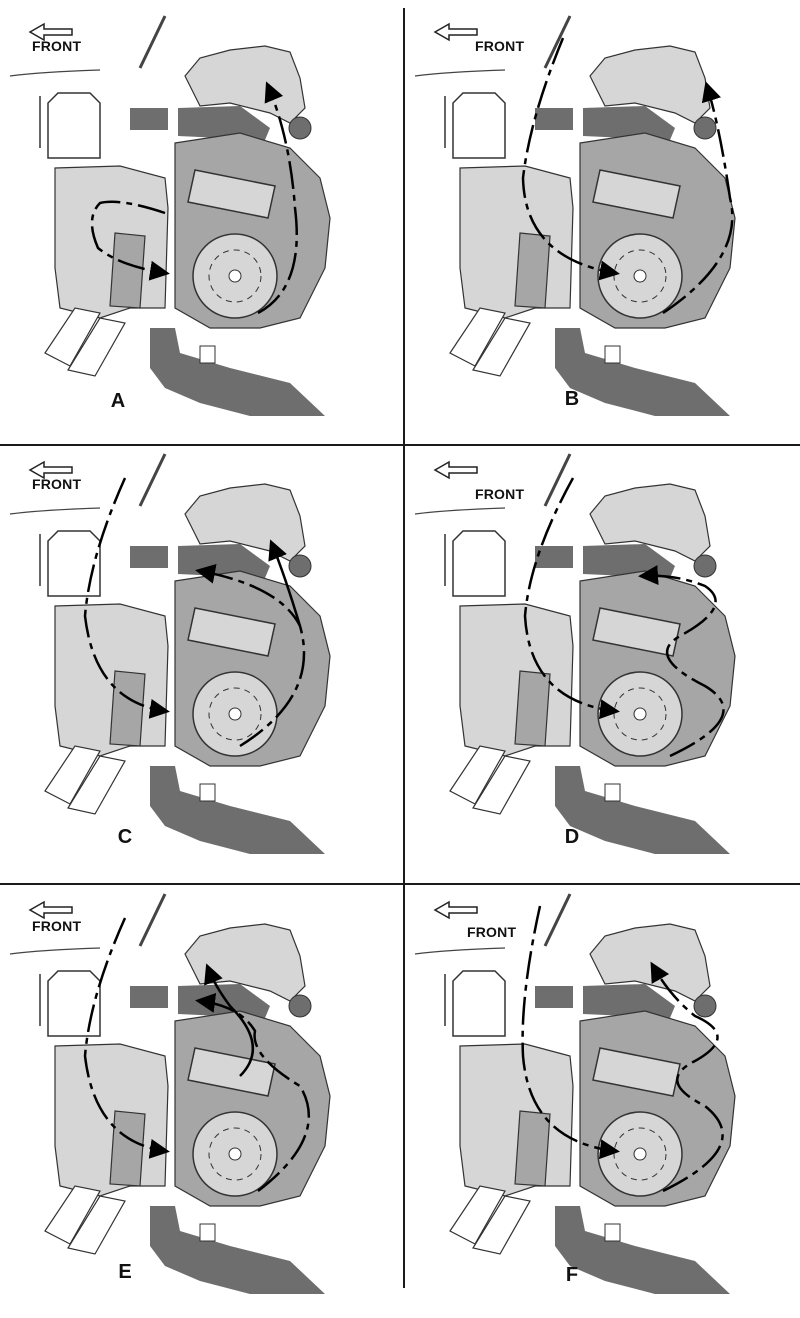 The width and height of the screenshot is (800, 1318). Describe the element at coordinates (400, 445) in the screenshot. I see `horizontal-divider-top` at that location.